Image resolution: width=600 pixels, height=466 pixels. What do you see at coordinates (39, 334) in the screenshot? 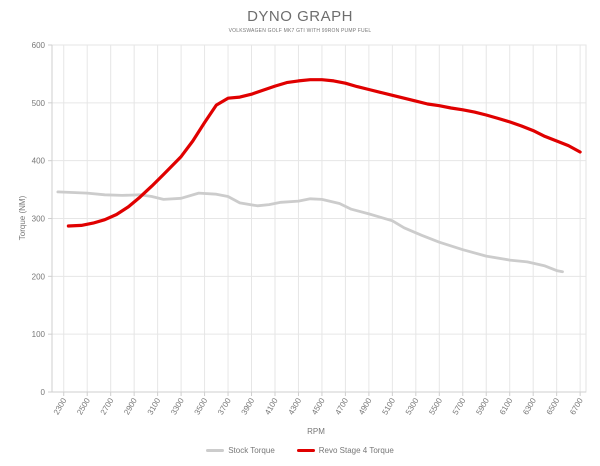
I see `y-tick-label: 100` at bounding box center [39, 334].